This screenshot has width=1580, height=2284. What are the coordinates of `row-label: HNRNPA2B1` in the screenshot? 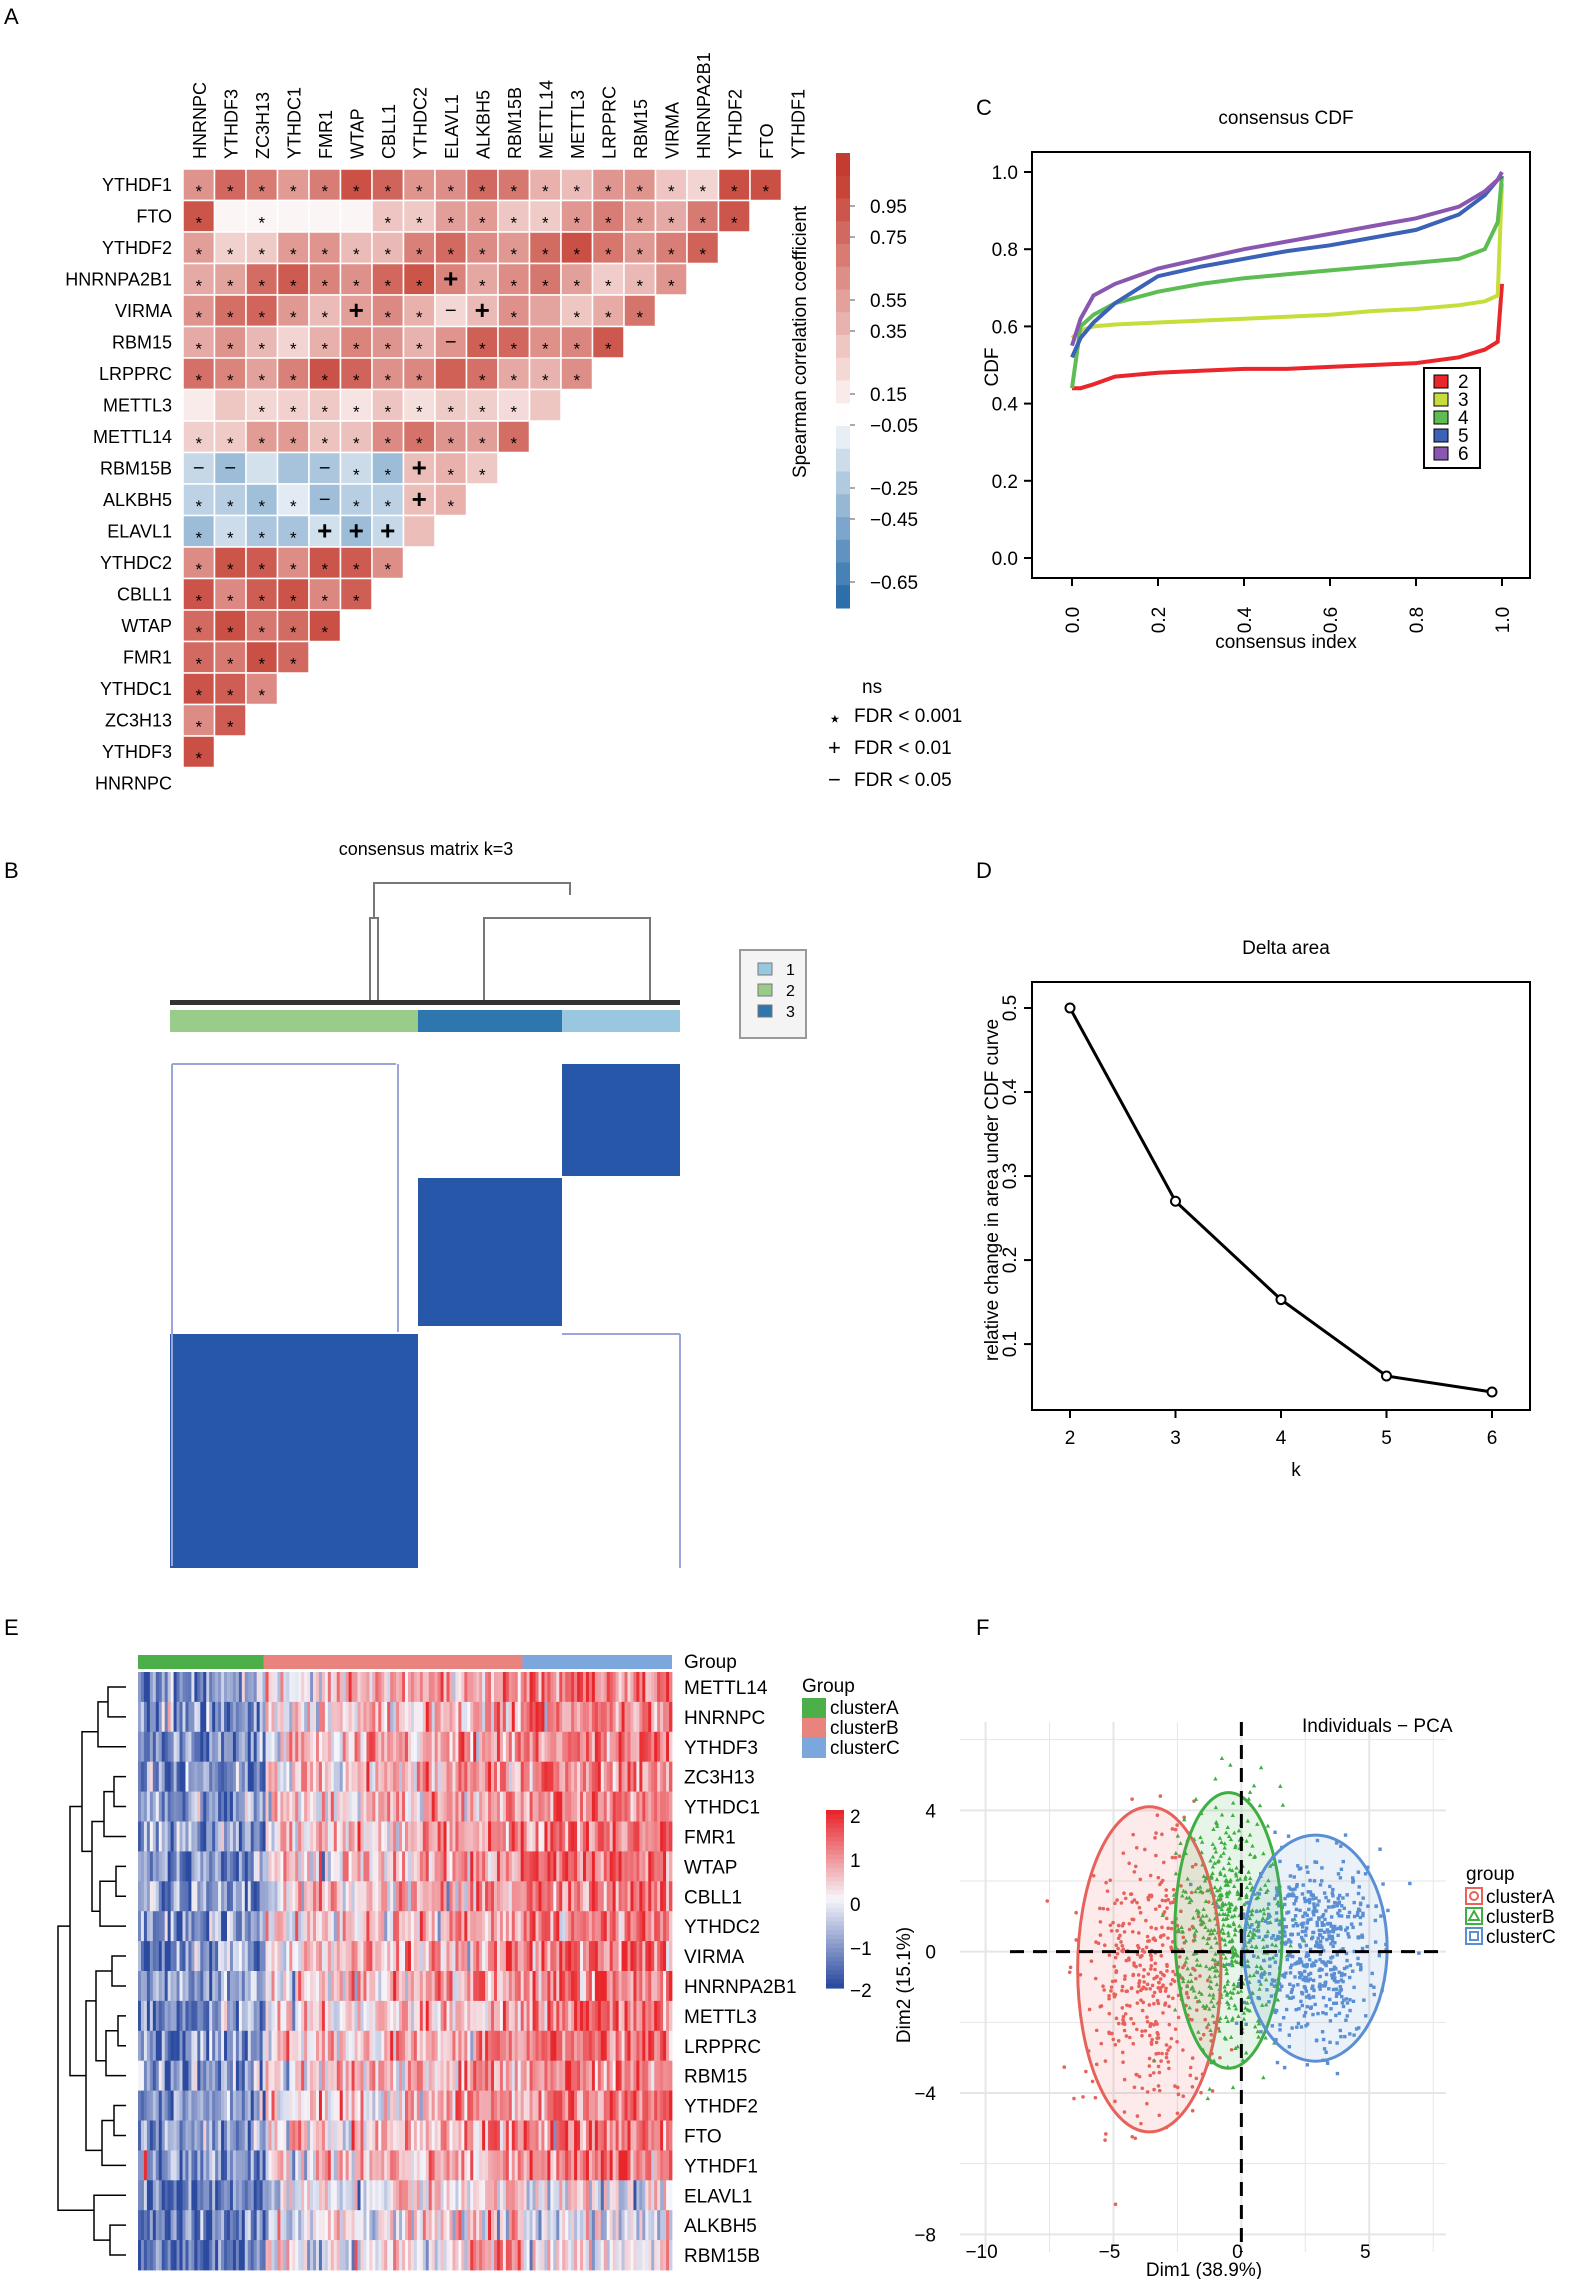 It's located at (118, 279).